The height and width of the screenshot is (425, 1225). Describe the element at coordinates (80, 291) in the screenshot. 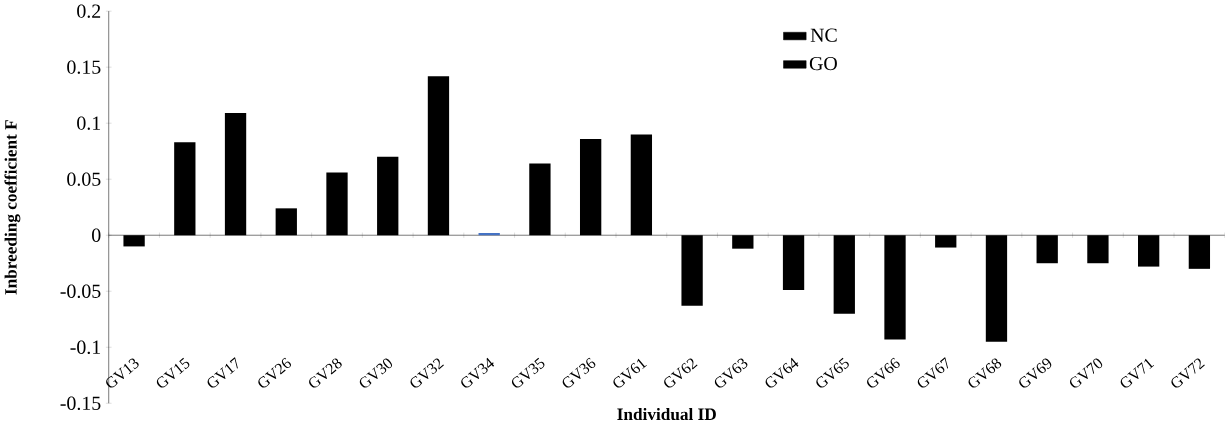

I see `y-tick-label: -0.05` at that location.